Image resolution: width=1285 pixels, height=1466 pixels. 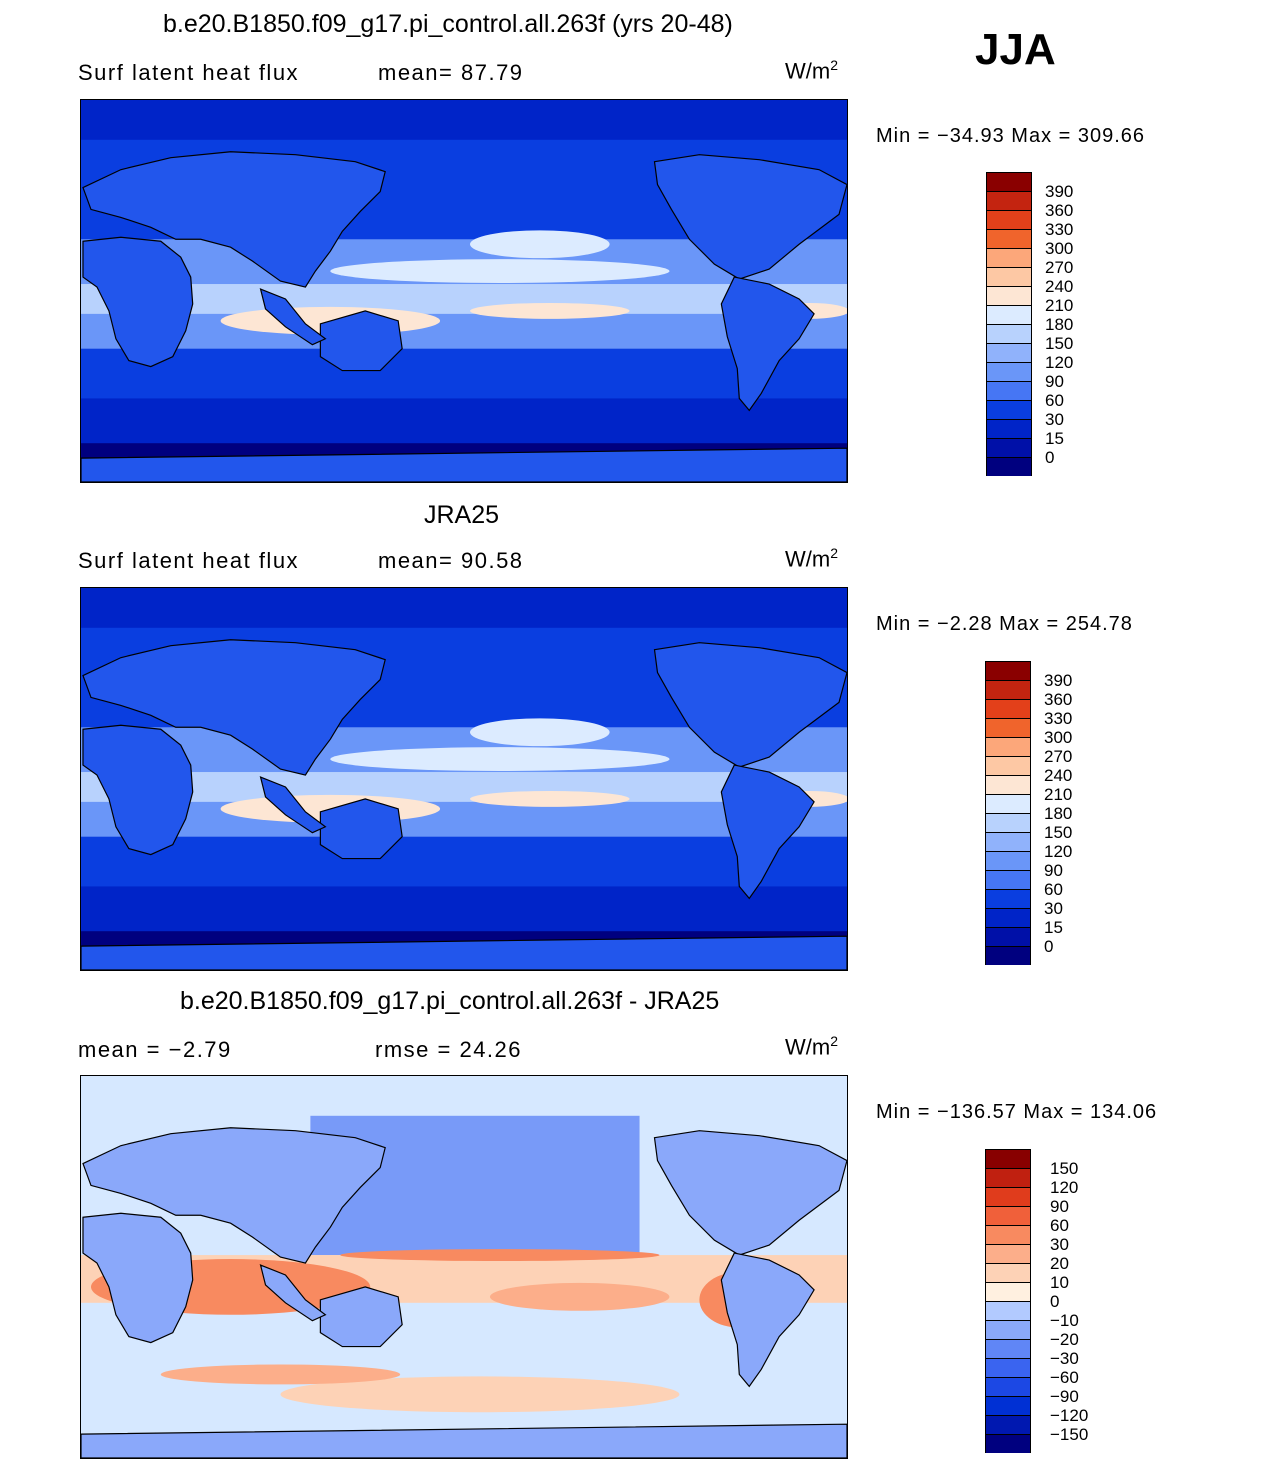 I want to click on minmax-label: Min = −34.93 Max = 309.66, so click(x=1011, y=136).